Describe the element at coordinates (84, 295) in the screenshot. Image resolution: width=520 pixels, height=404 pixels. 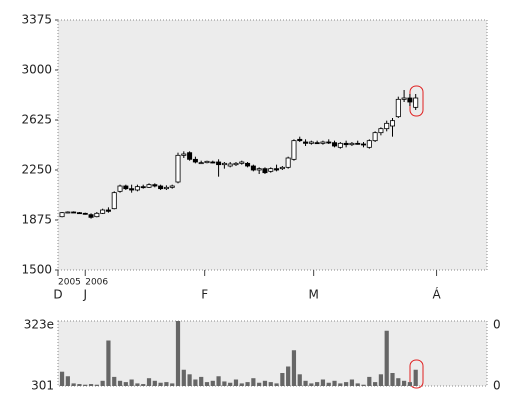
I see `x-tick-label: J` at that location.